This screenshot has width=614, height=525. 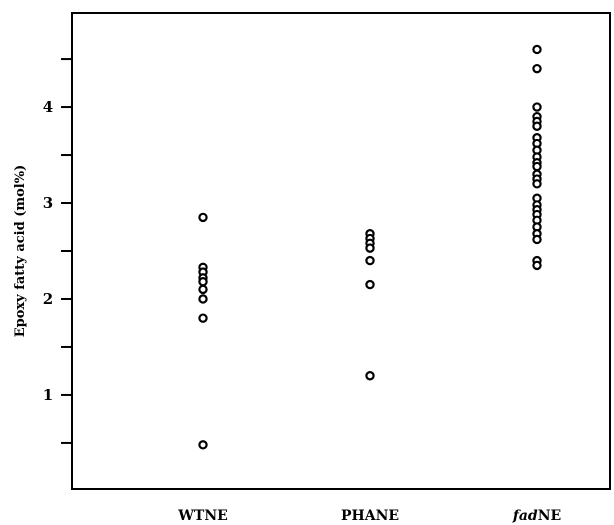 I want to click on x-category-label-2: fadNE, so click(x=536, y=516).